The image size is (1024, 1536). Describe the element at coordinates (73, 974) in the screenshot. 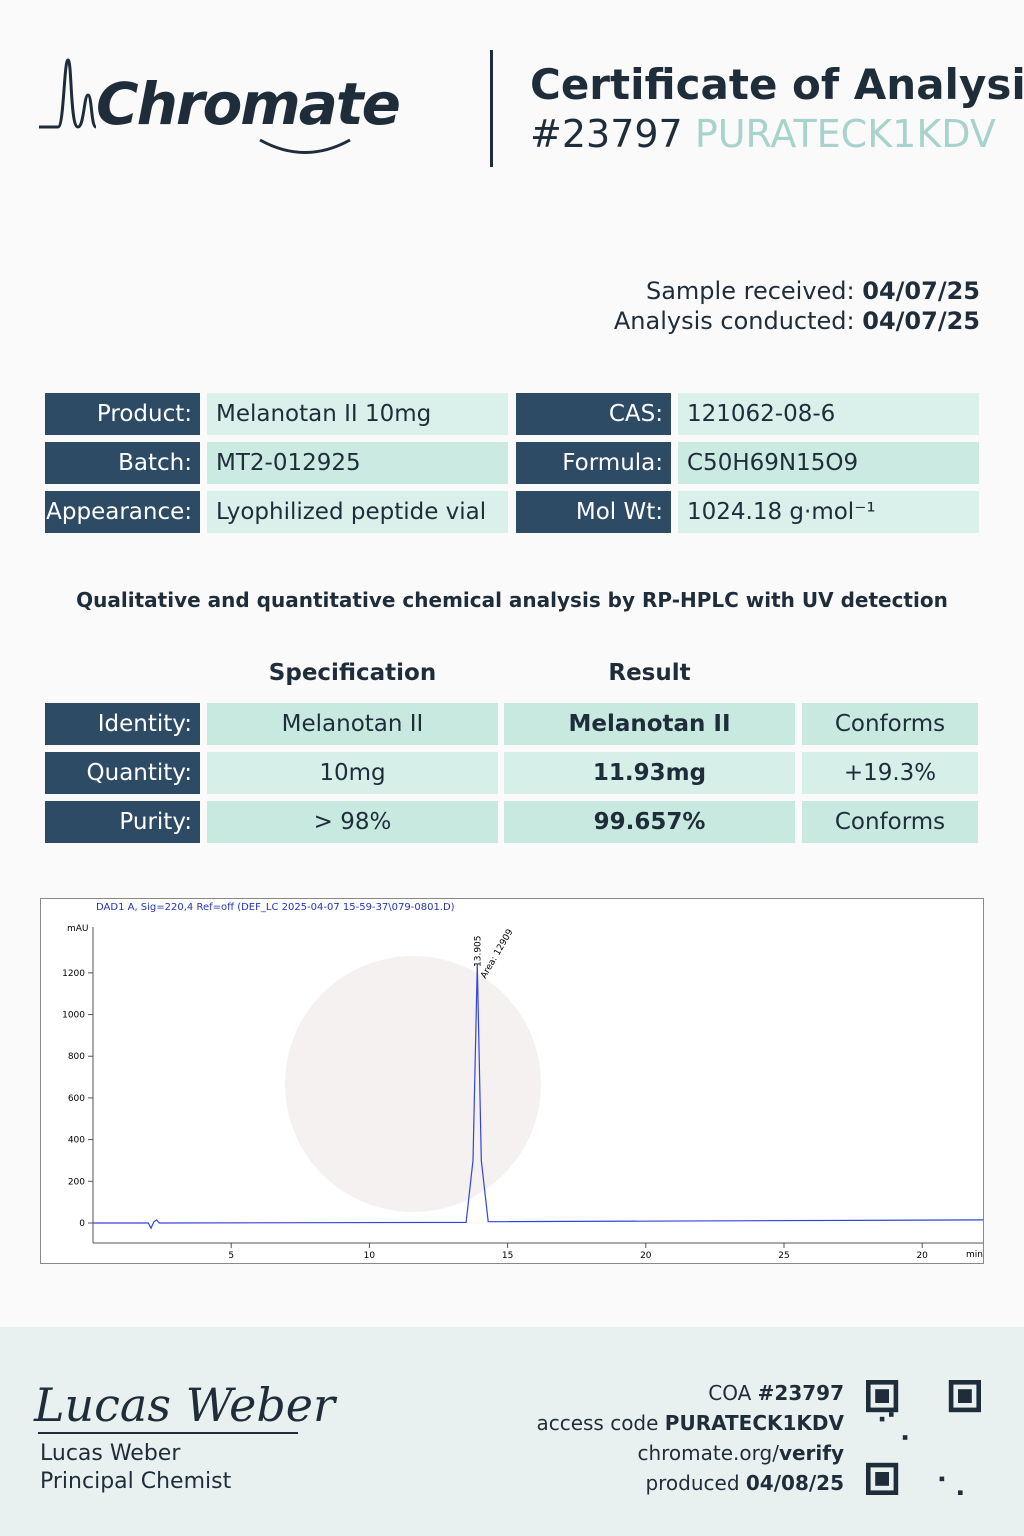

I see `y-tick-label: 1200` at that location.